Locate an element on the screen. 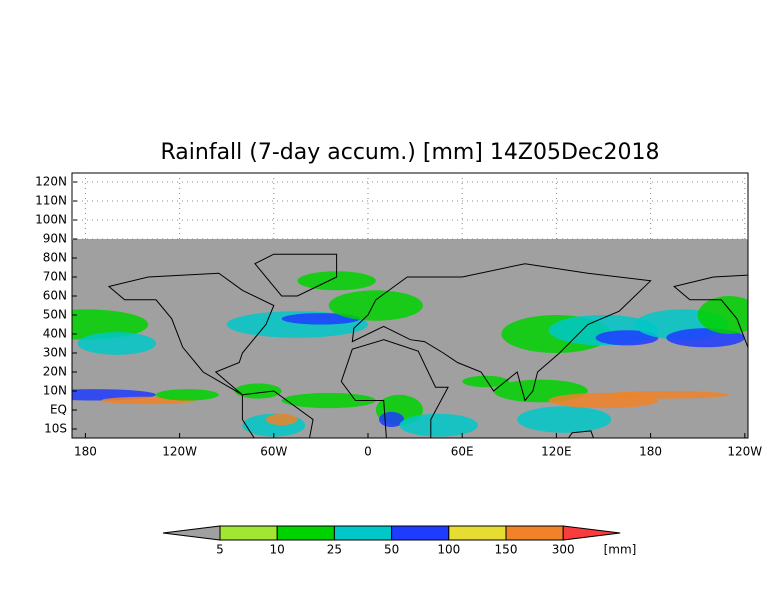 The height and width of the screenshot is (612, 784). lat-label: 10N is located at coordinates (55, 391).